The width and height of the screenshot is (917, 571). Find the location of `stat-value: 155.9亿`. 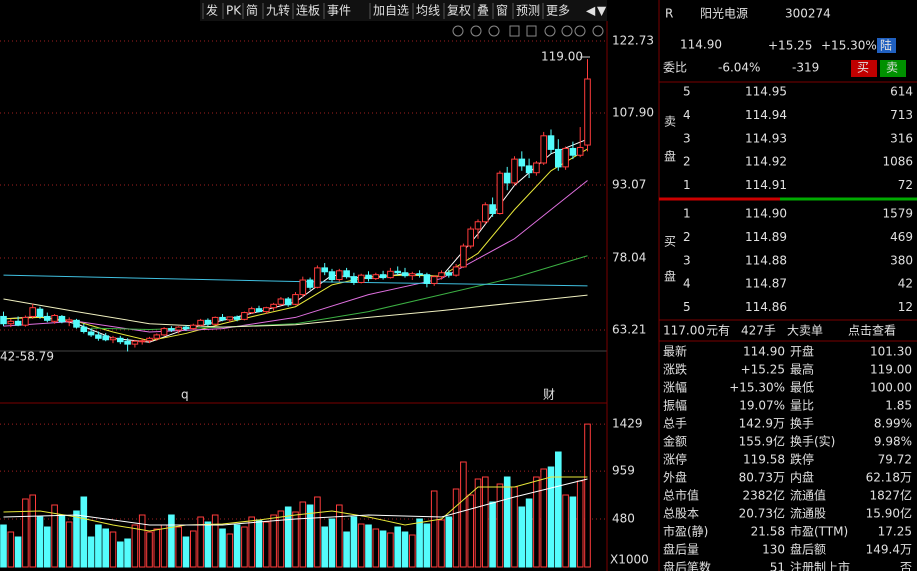

stat-value: 155.9亿 is located at coordinates (762, 441).